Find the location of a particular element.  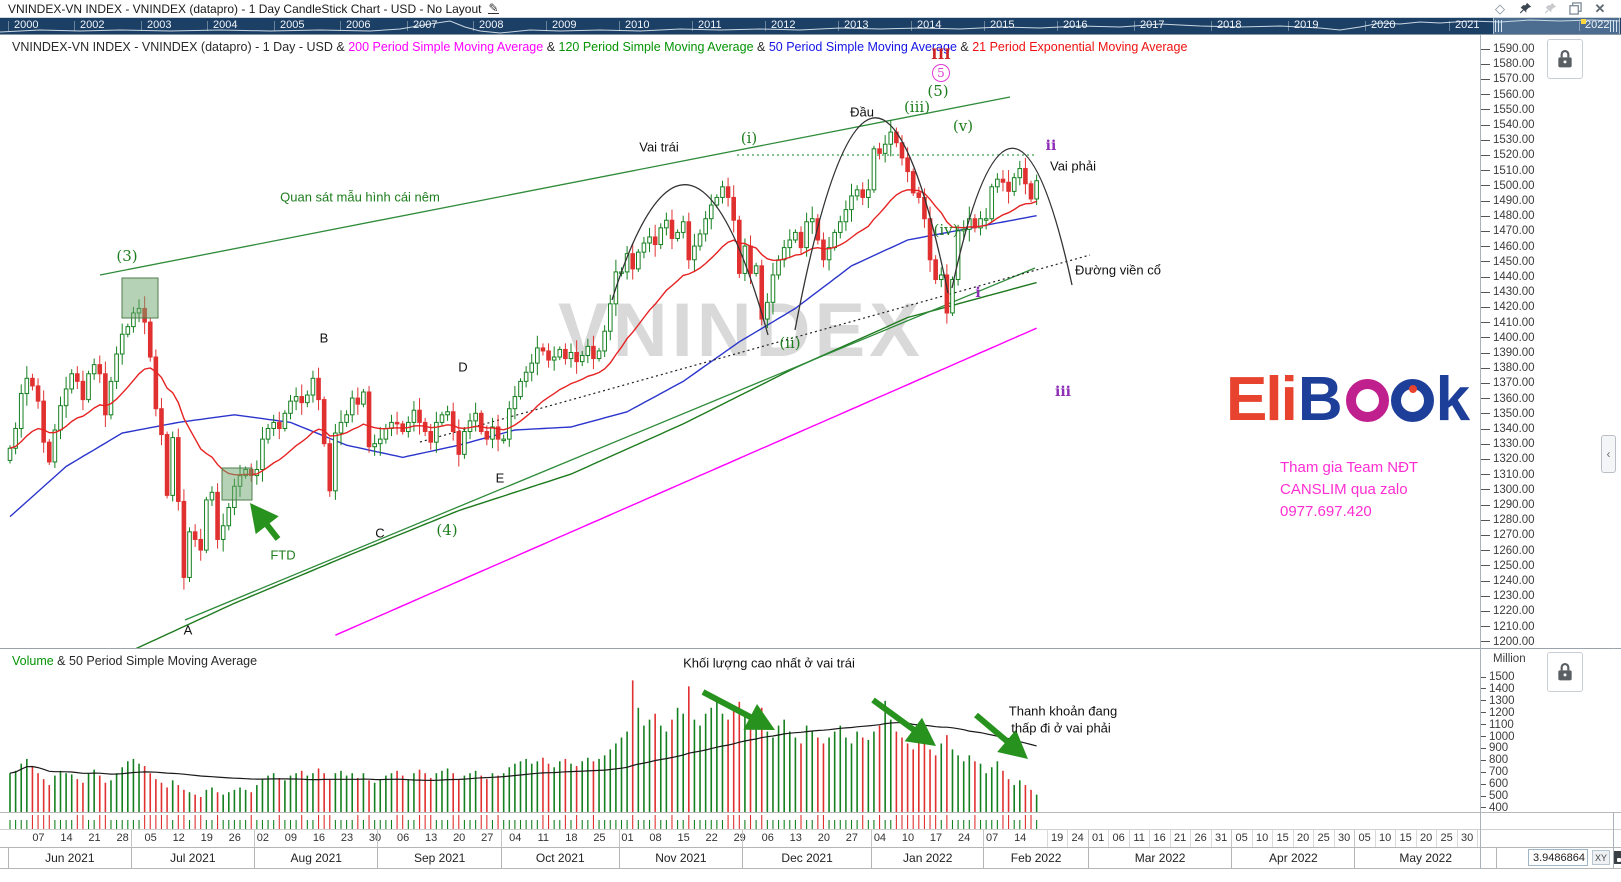

logo-o-ring-navy is located at coordinates (1412, 400).